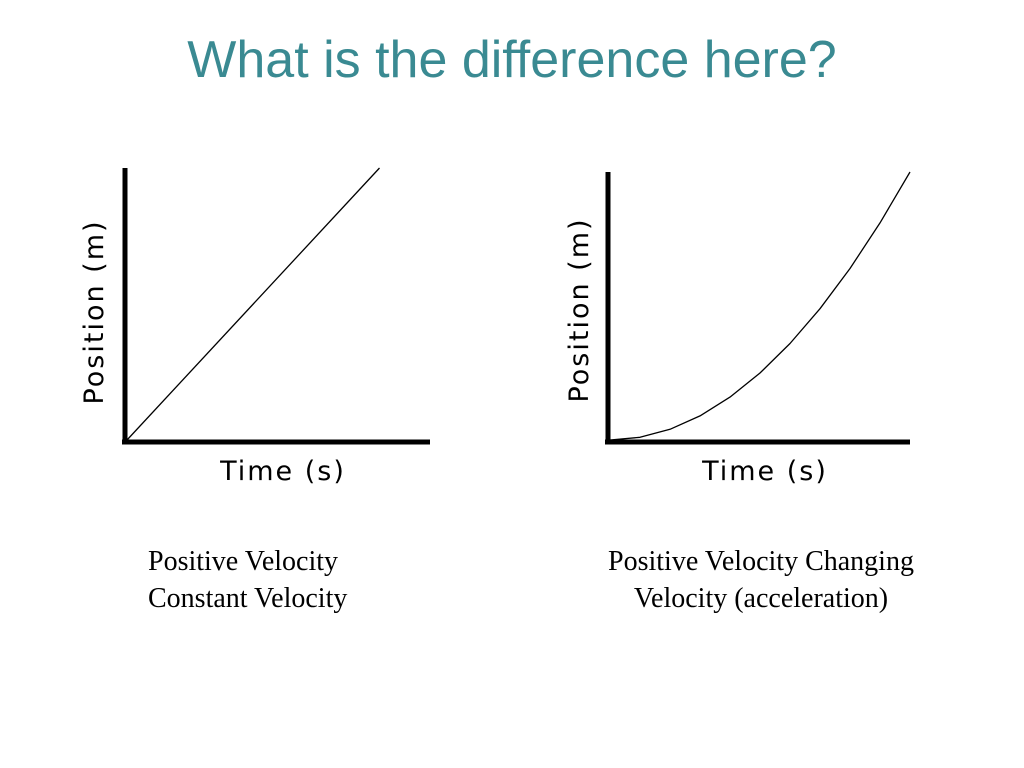 The width and height of the screenshot is (1024, 768). I want to click on position-time-chart-acceleration: Time (s) Position (m), so click(737, 329).